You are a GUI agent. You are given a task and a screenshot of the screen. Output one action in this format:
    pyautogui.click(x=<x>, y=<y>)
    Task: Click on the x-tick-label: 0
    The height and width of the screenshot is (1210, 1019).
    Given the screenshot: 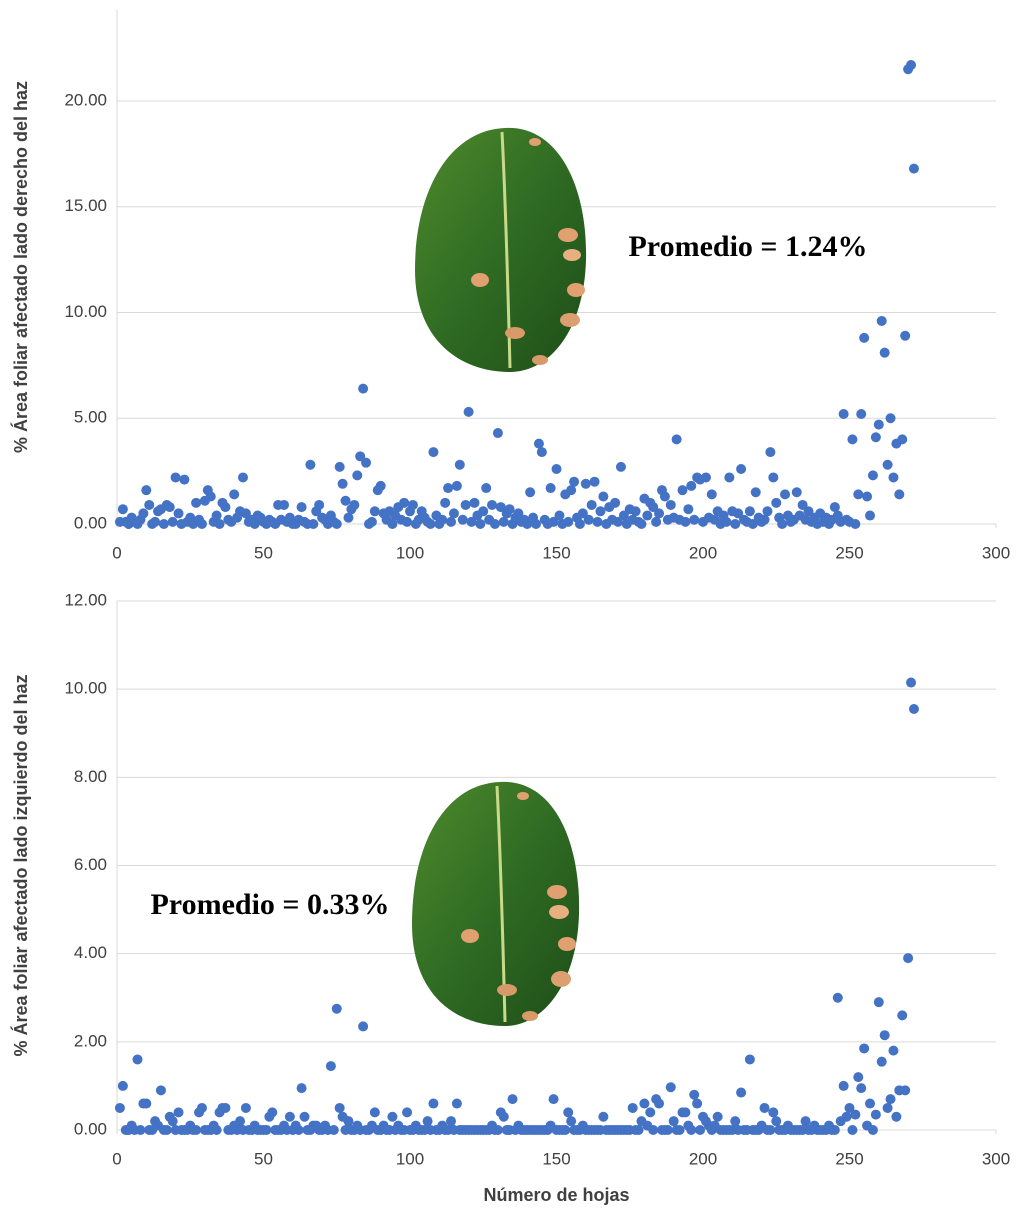 What is the action you would take?
    pyautogui.click(x=116, y=552)
    